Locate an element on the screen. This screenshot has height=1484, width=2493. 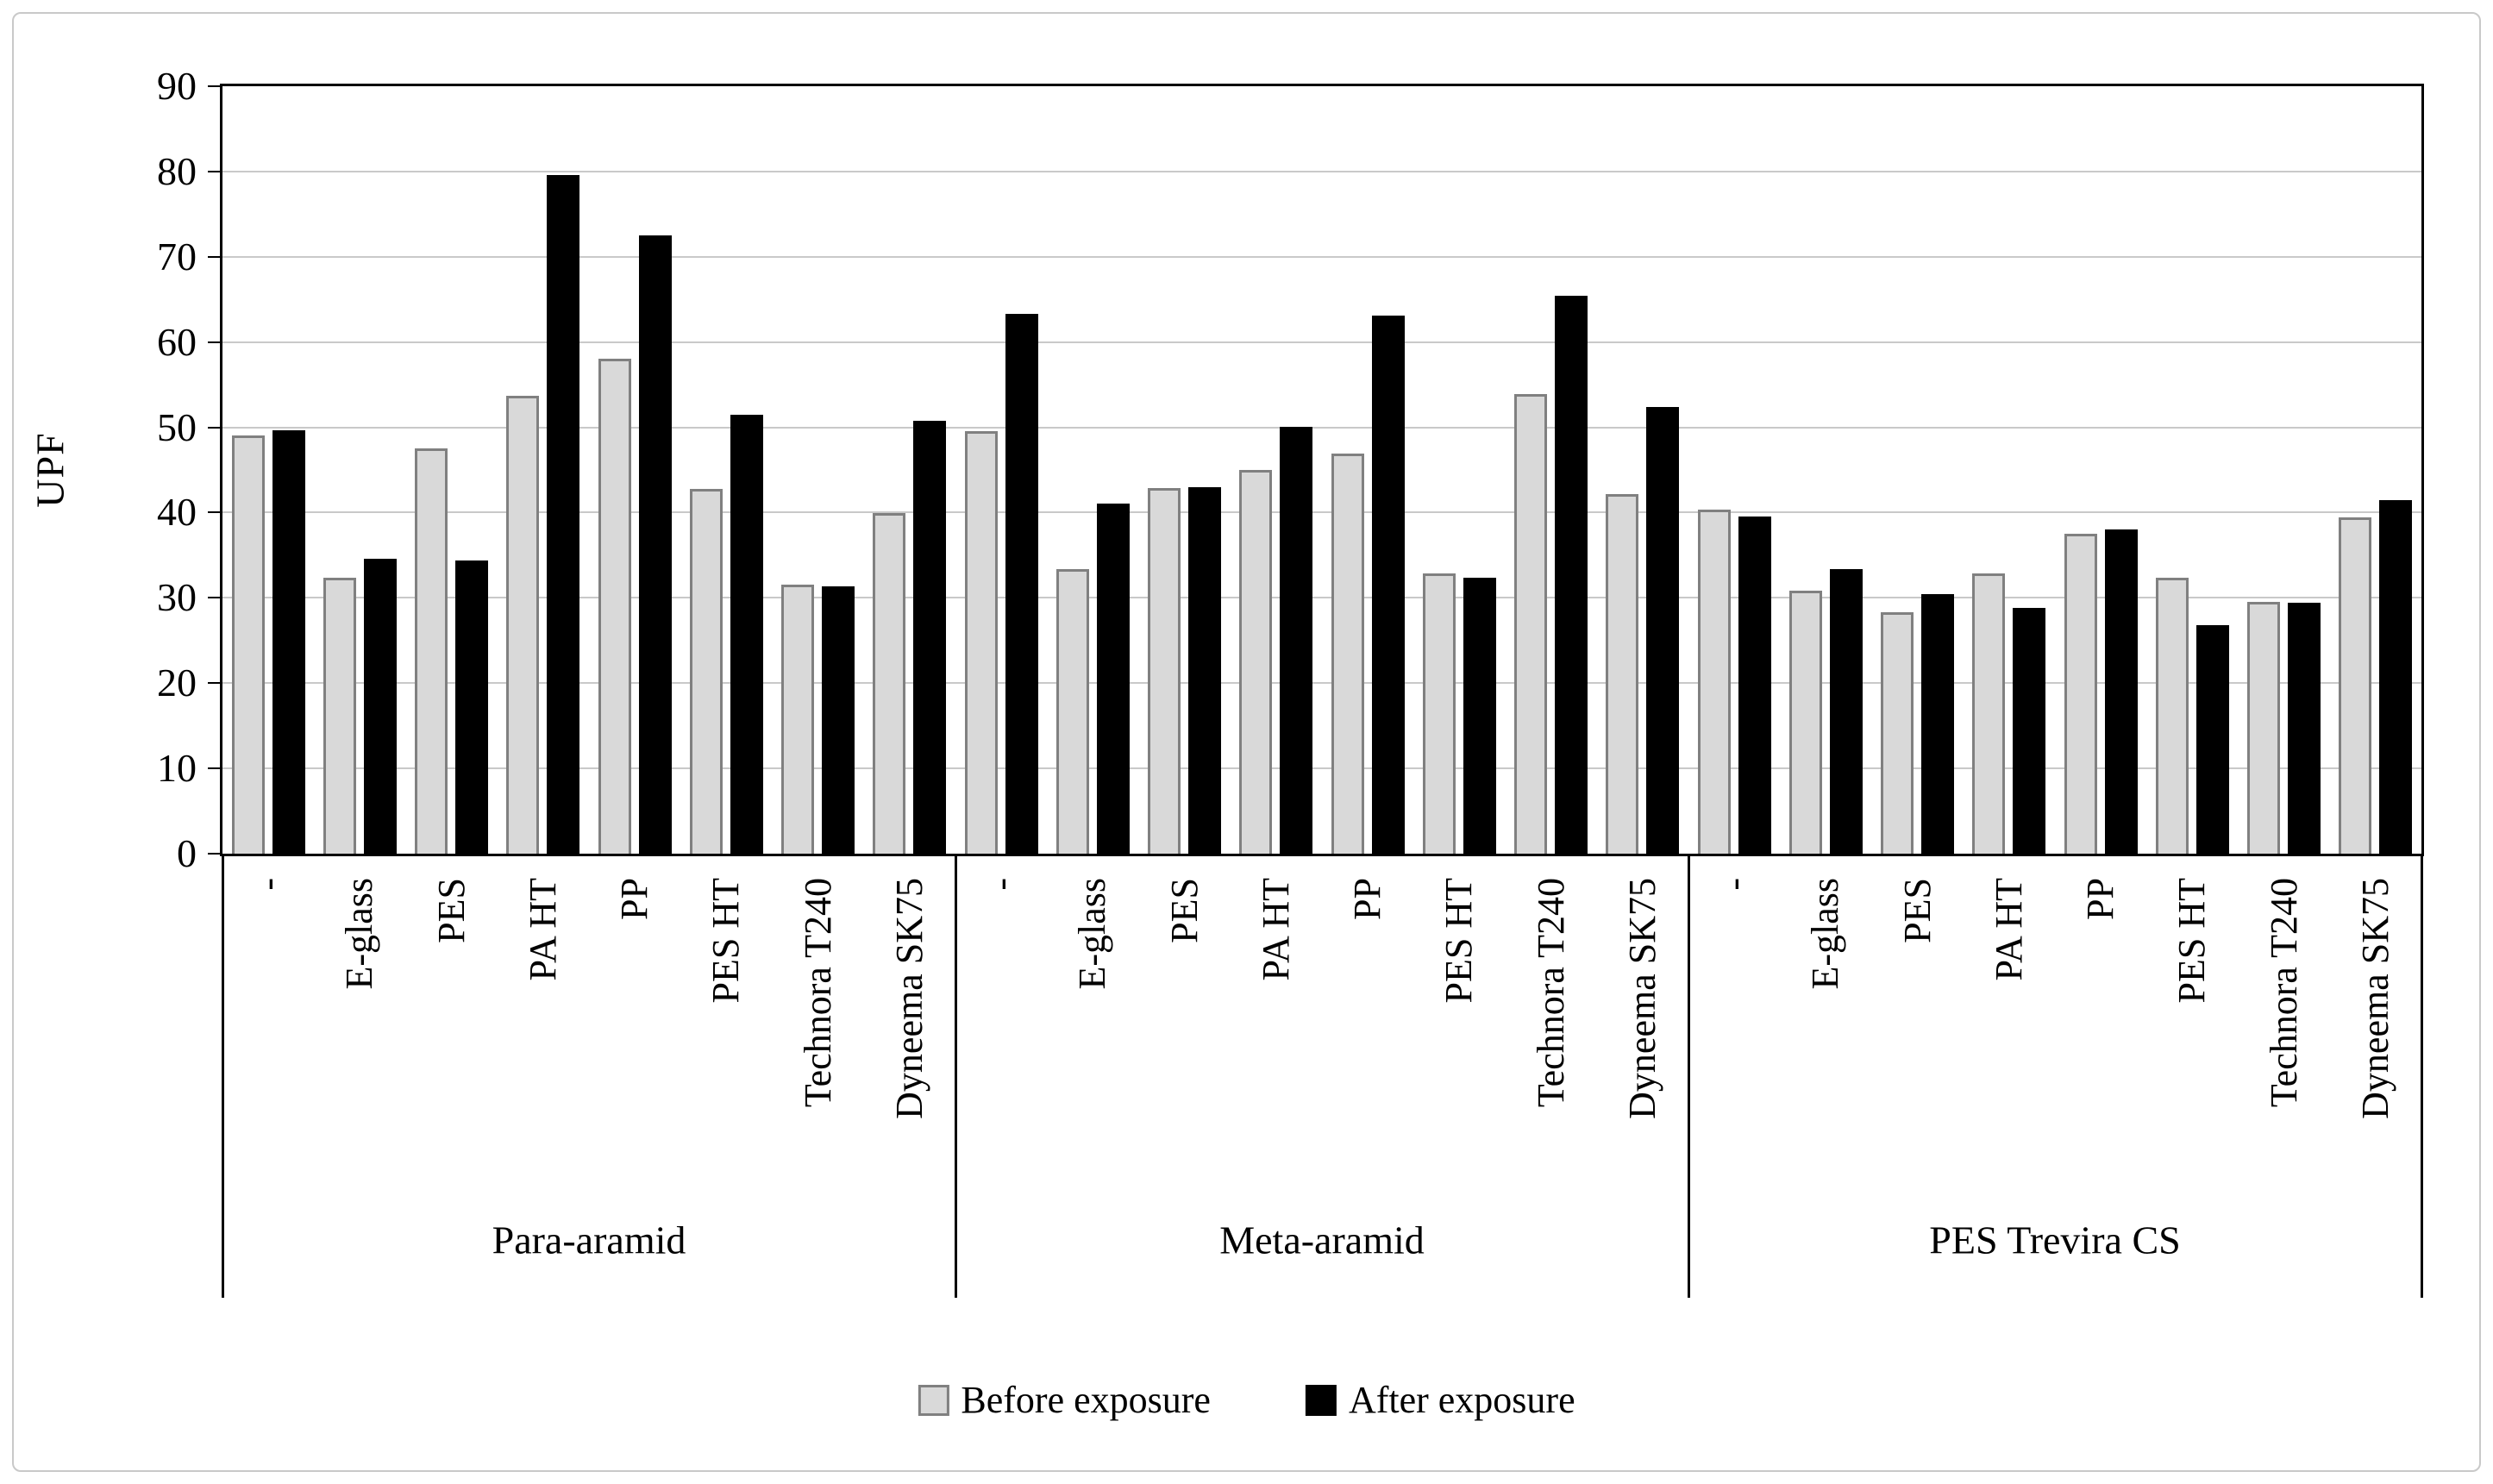
bar-after-pes-trevira-cs-e-glass is located at coordinates (1846, 711).